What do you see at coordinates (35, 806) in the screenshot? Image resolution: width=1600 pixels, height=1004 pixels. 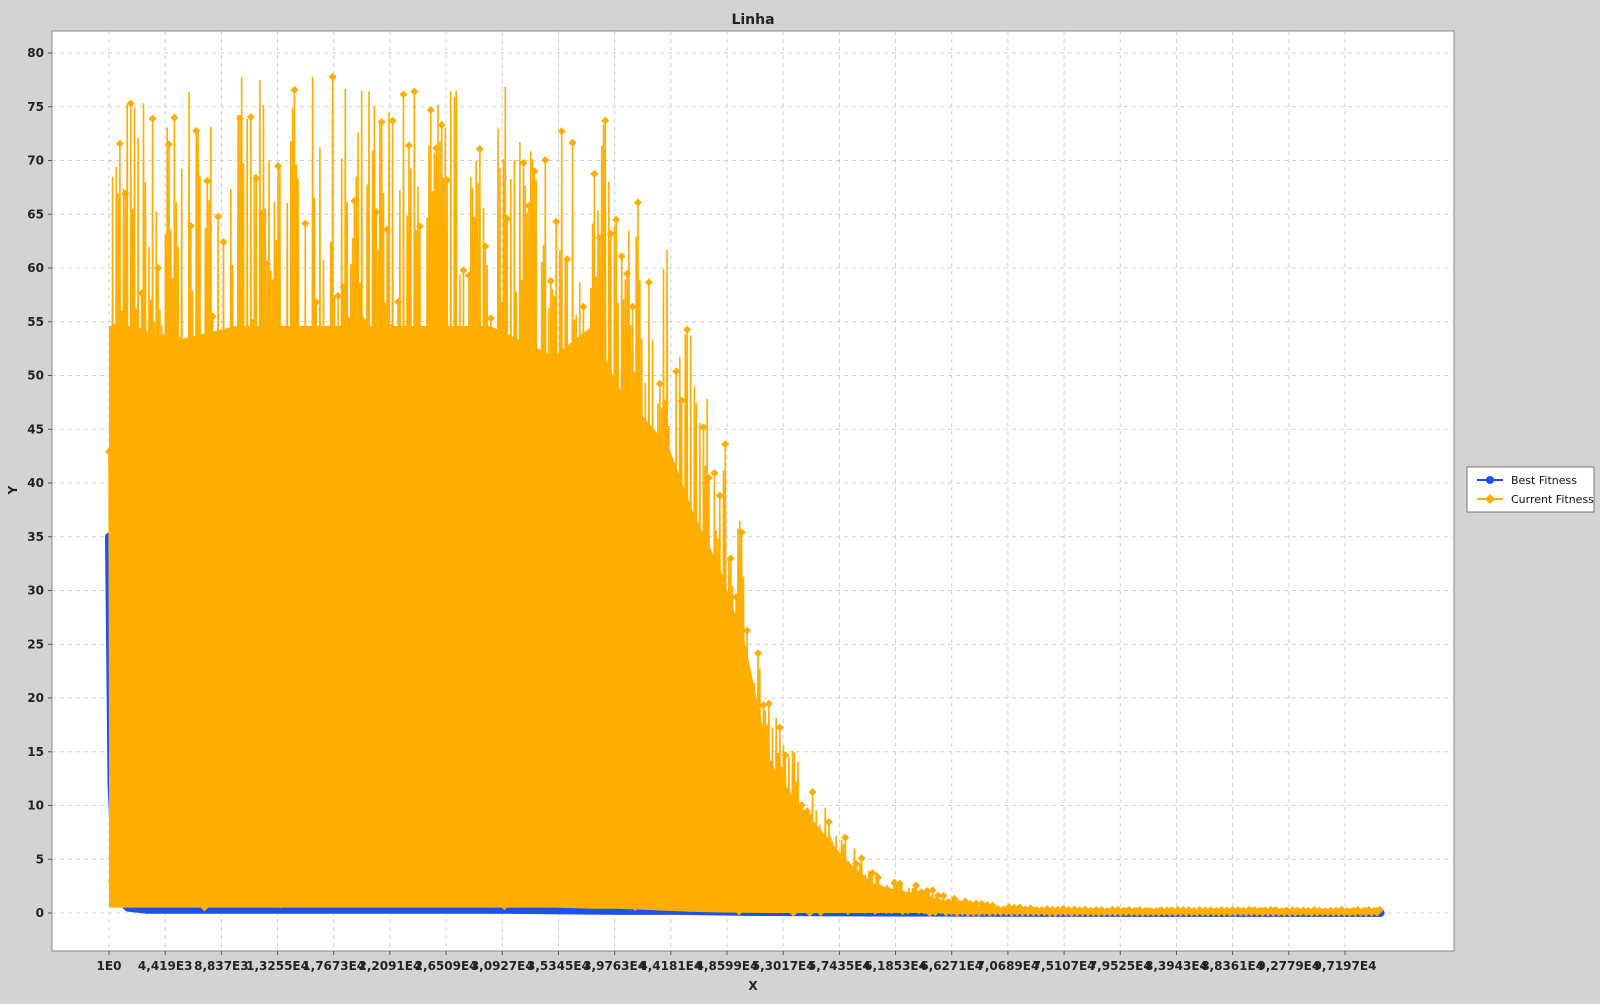 I see `y-tick-label: 10` at bounding box center [35, 806].